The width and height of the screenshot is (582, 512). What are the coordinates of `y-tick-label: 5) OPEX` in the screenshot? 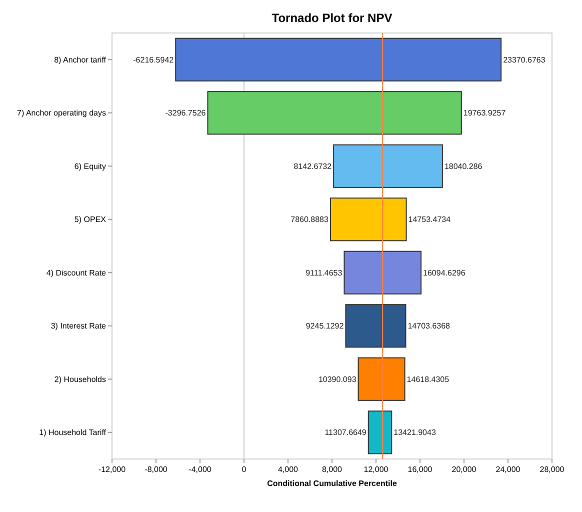 It's located at (90, 219).